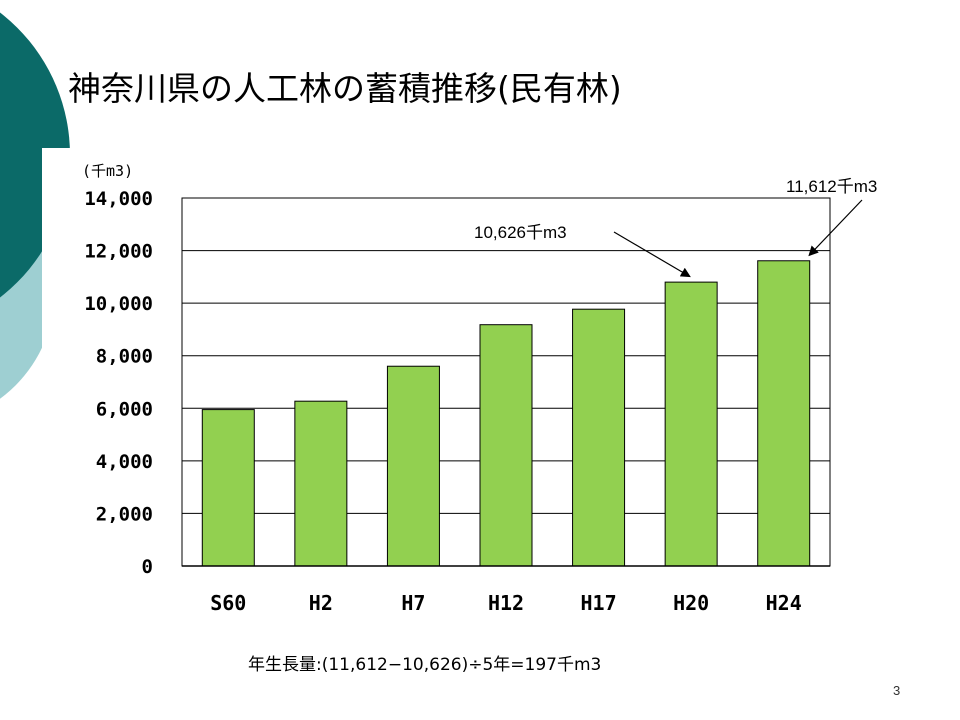 The width and height of the screenshot is (960, 720). Describe the element at coordinates (506, 445) in the screenshot. I see `bar-h12` at that location.